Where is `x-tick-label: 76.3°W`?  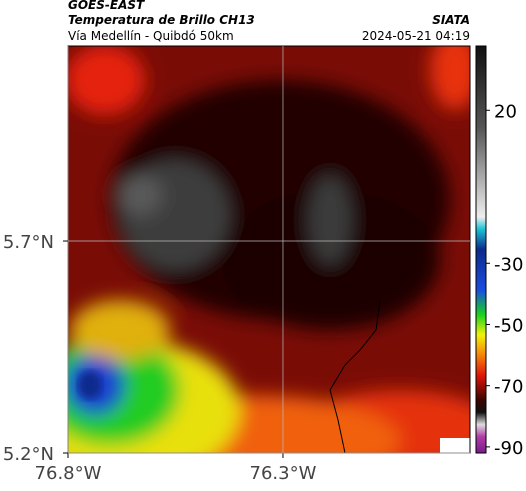 x-tick-label: 76.3°W is located at coordinates (283, 473).